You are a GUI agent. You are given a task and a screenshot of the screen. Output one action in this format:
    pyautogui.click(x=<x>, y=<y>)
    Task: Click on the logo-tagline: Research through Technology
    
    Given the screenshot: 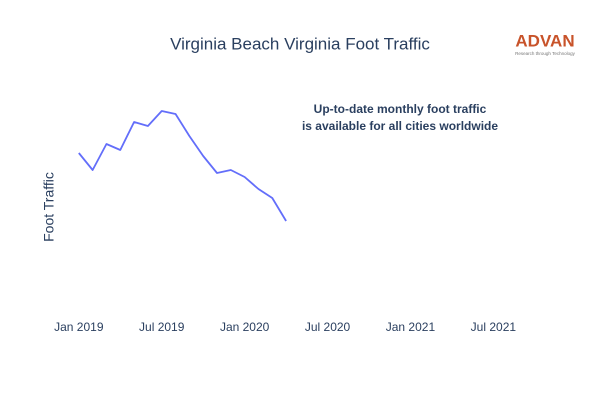 What is the action you would take?
    pyautogui.click(x=545, y=53)
    